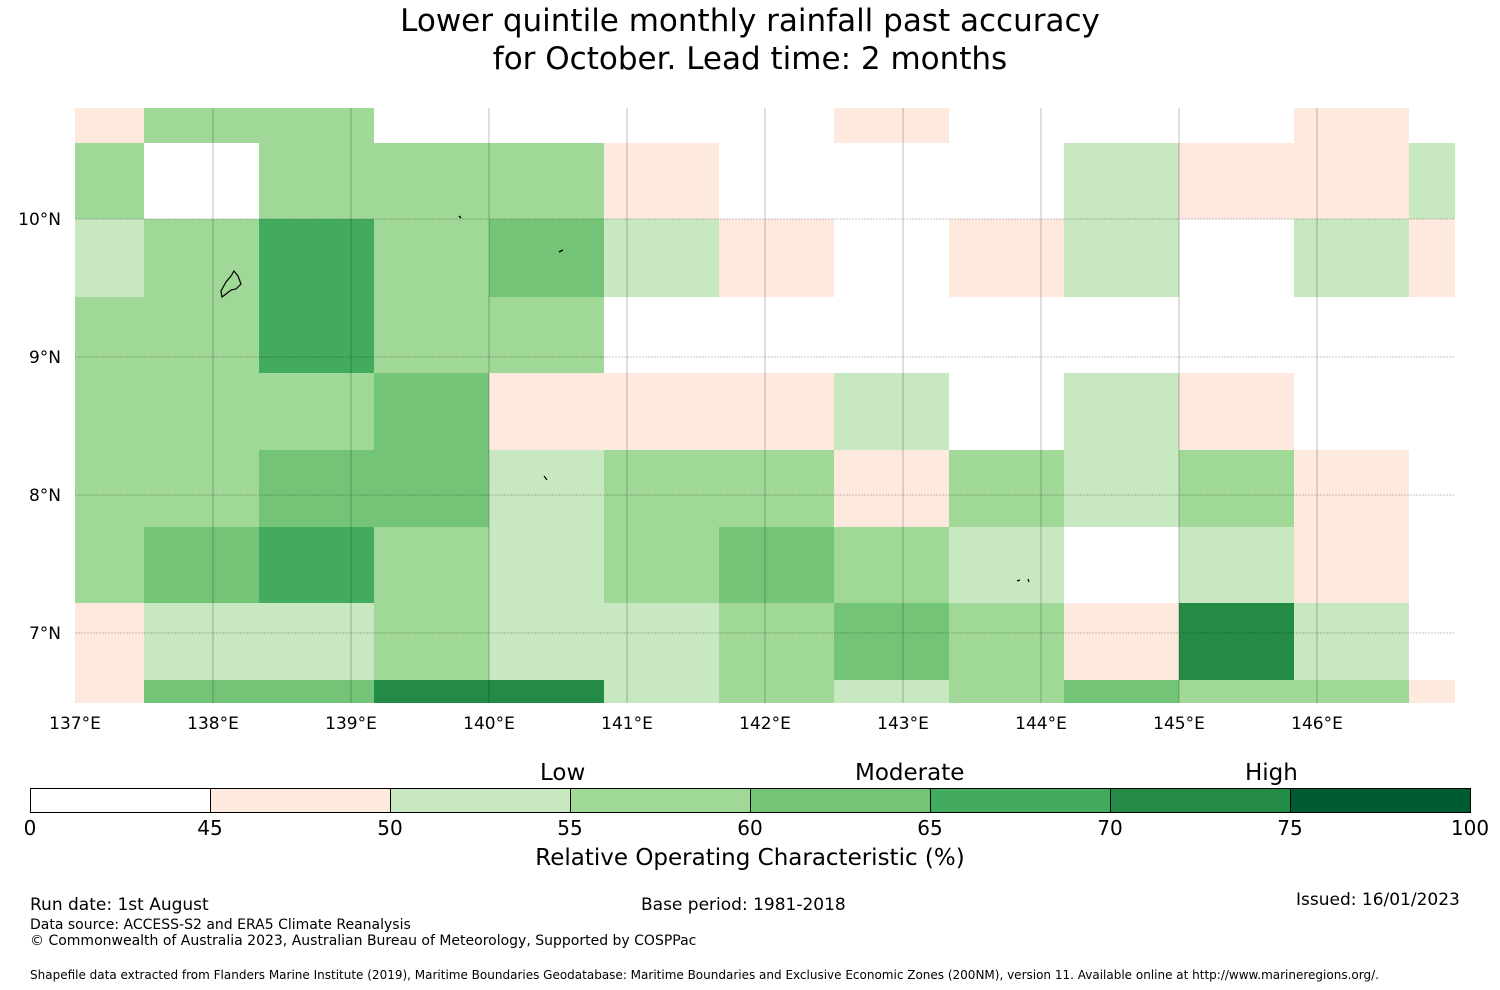 The height and width of the screenshot is (990, 1500). What do you see at coordinates (910, 773) in the screenshot?
I see `colorbar-word-moderate: Moderate` at bounding box center [910, 773].